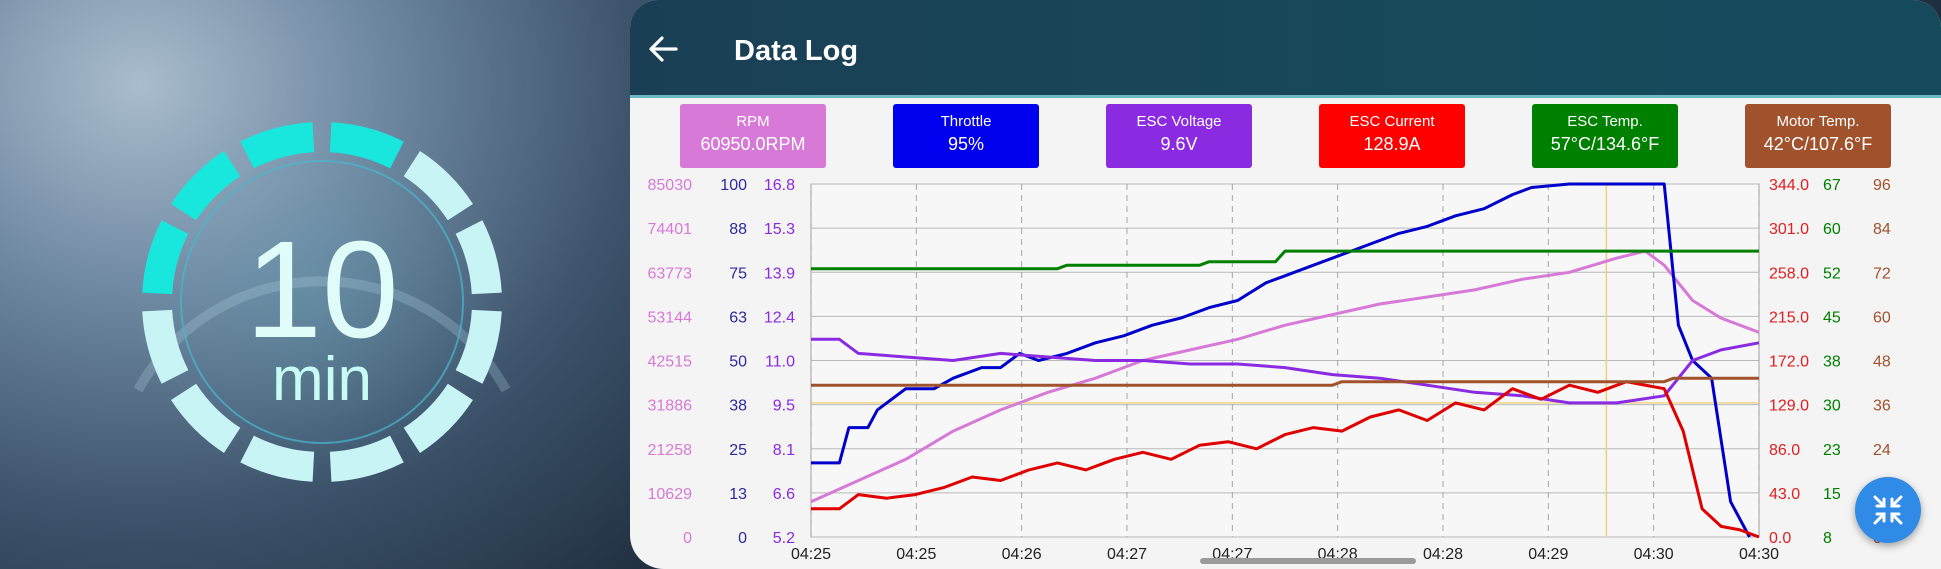 The image size is (1941, 569). Describe the element at coordinates (322, 290) in the screenshot. I see `timer-number: 10` at that location.